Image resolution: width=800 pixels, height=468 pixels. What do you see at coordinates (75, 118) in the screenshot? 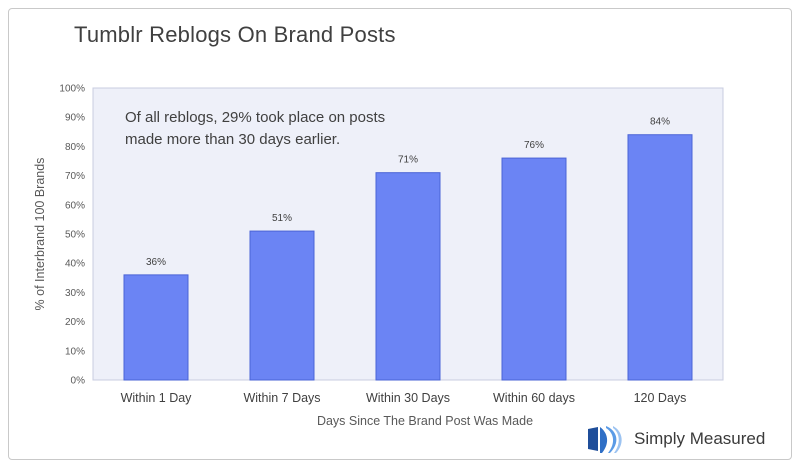
I see `y-tick-label: 90%` at bounding box center [75, 118].